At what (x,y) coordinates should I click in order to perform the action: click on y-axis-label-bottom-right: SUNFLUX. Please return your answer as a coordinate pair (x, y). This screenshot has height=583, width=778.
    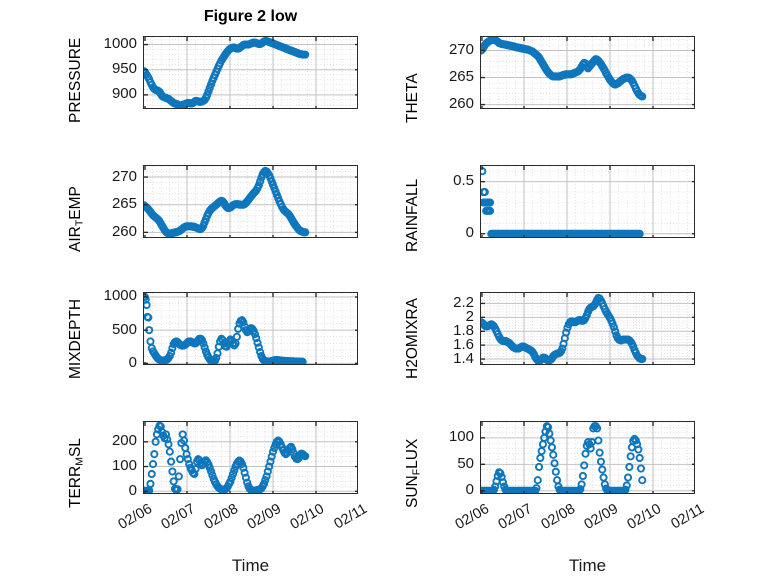
    Looking at the image, I should click on (413, 473).